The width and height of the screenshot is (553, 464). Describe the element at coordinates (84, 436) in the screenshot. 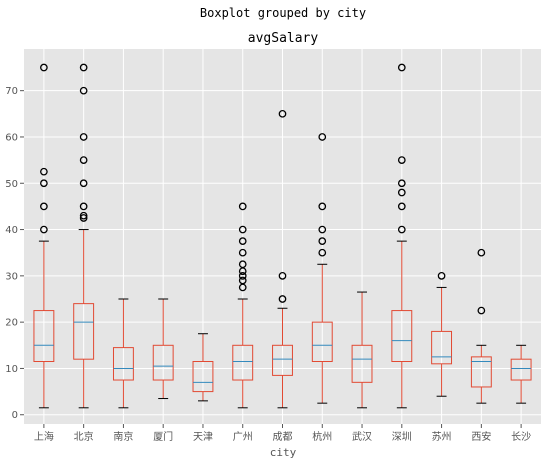

I see `x-tick-label: 北京` at that location.